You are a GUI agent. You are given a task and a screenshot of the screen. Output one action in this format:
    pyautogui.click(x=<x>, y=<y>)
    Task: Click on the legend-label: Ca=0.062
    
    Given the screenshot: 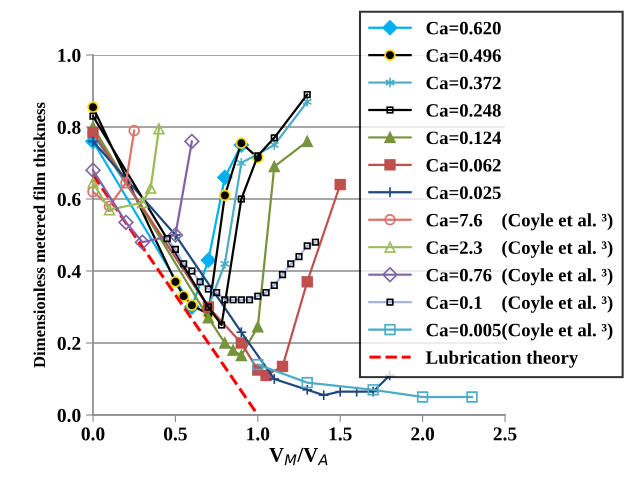 What is the action you would take?
    pyautogui.click(x=463, y=165)
    